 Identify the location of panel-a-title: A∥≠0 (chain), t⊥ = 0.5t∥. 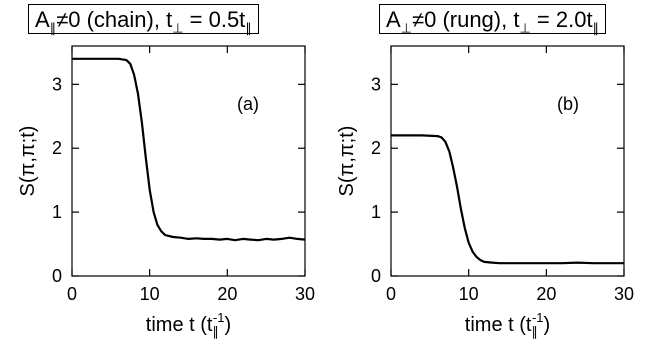
(143, 19).